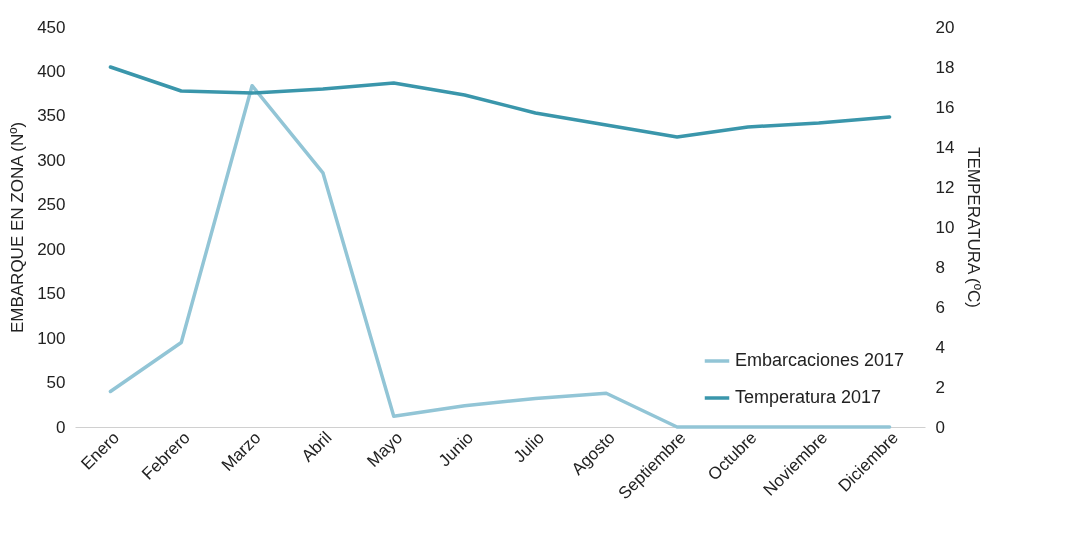  What do you see at coordinates (51, 294) in the screenshot?
I see `y-tick-label: 150` at bounding box center [51, 294].